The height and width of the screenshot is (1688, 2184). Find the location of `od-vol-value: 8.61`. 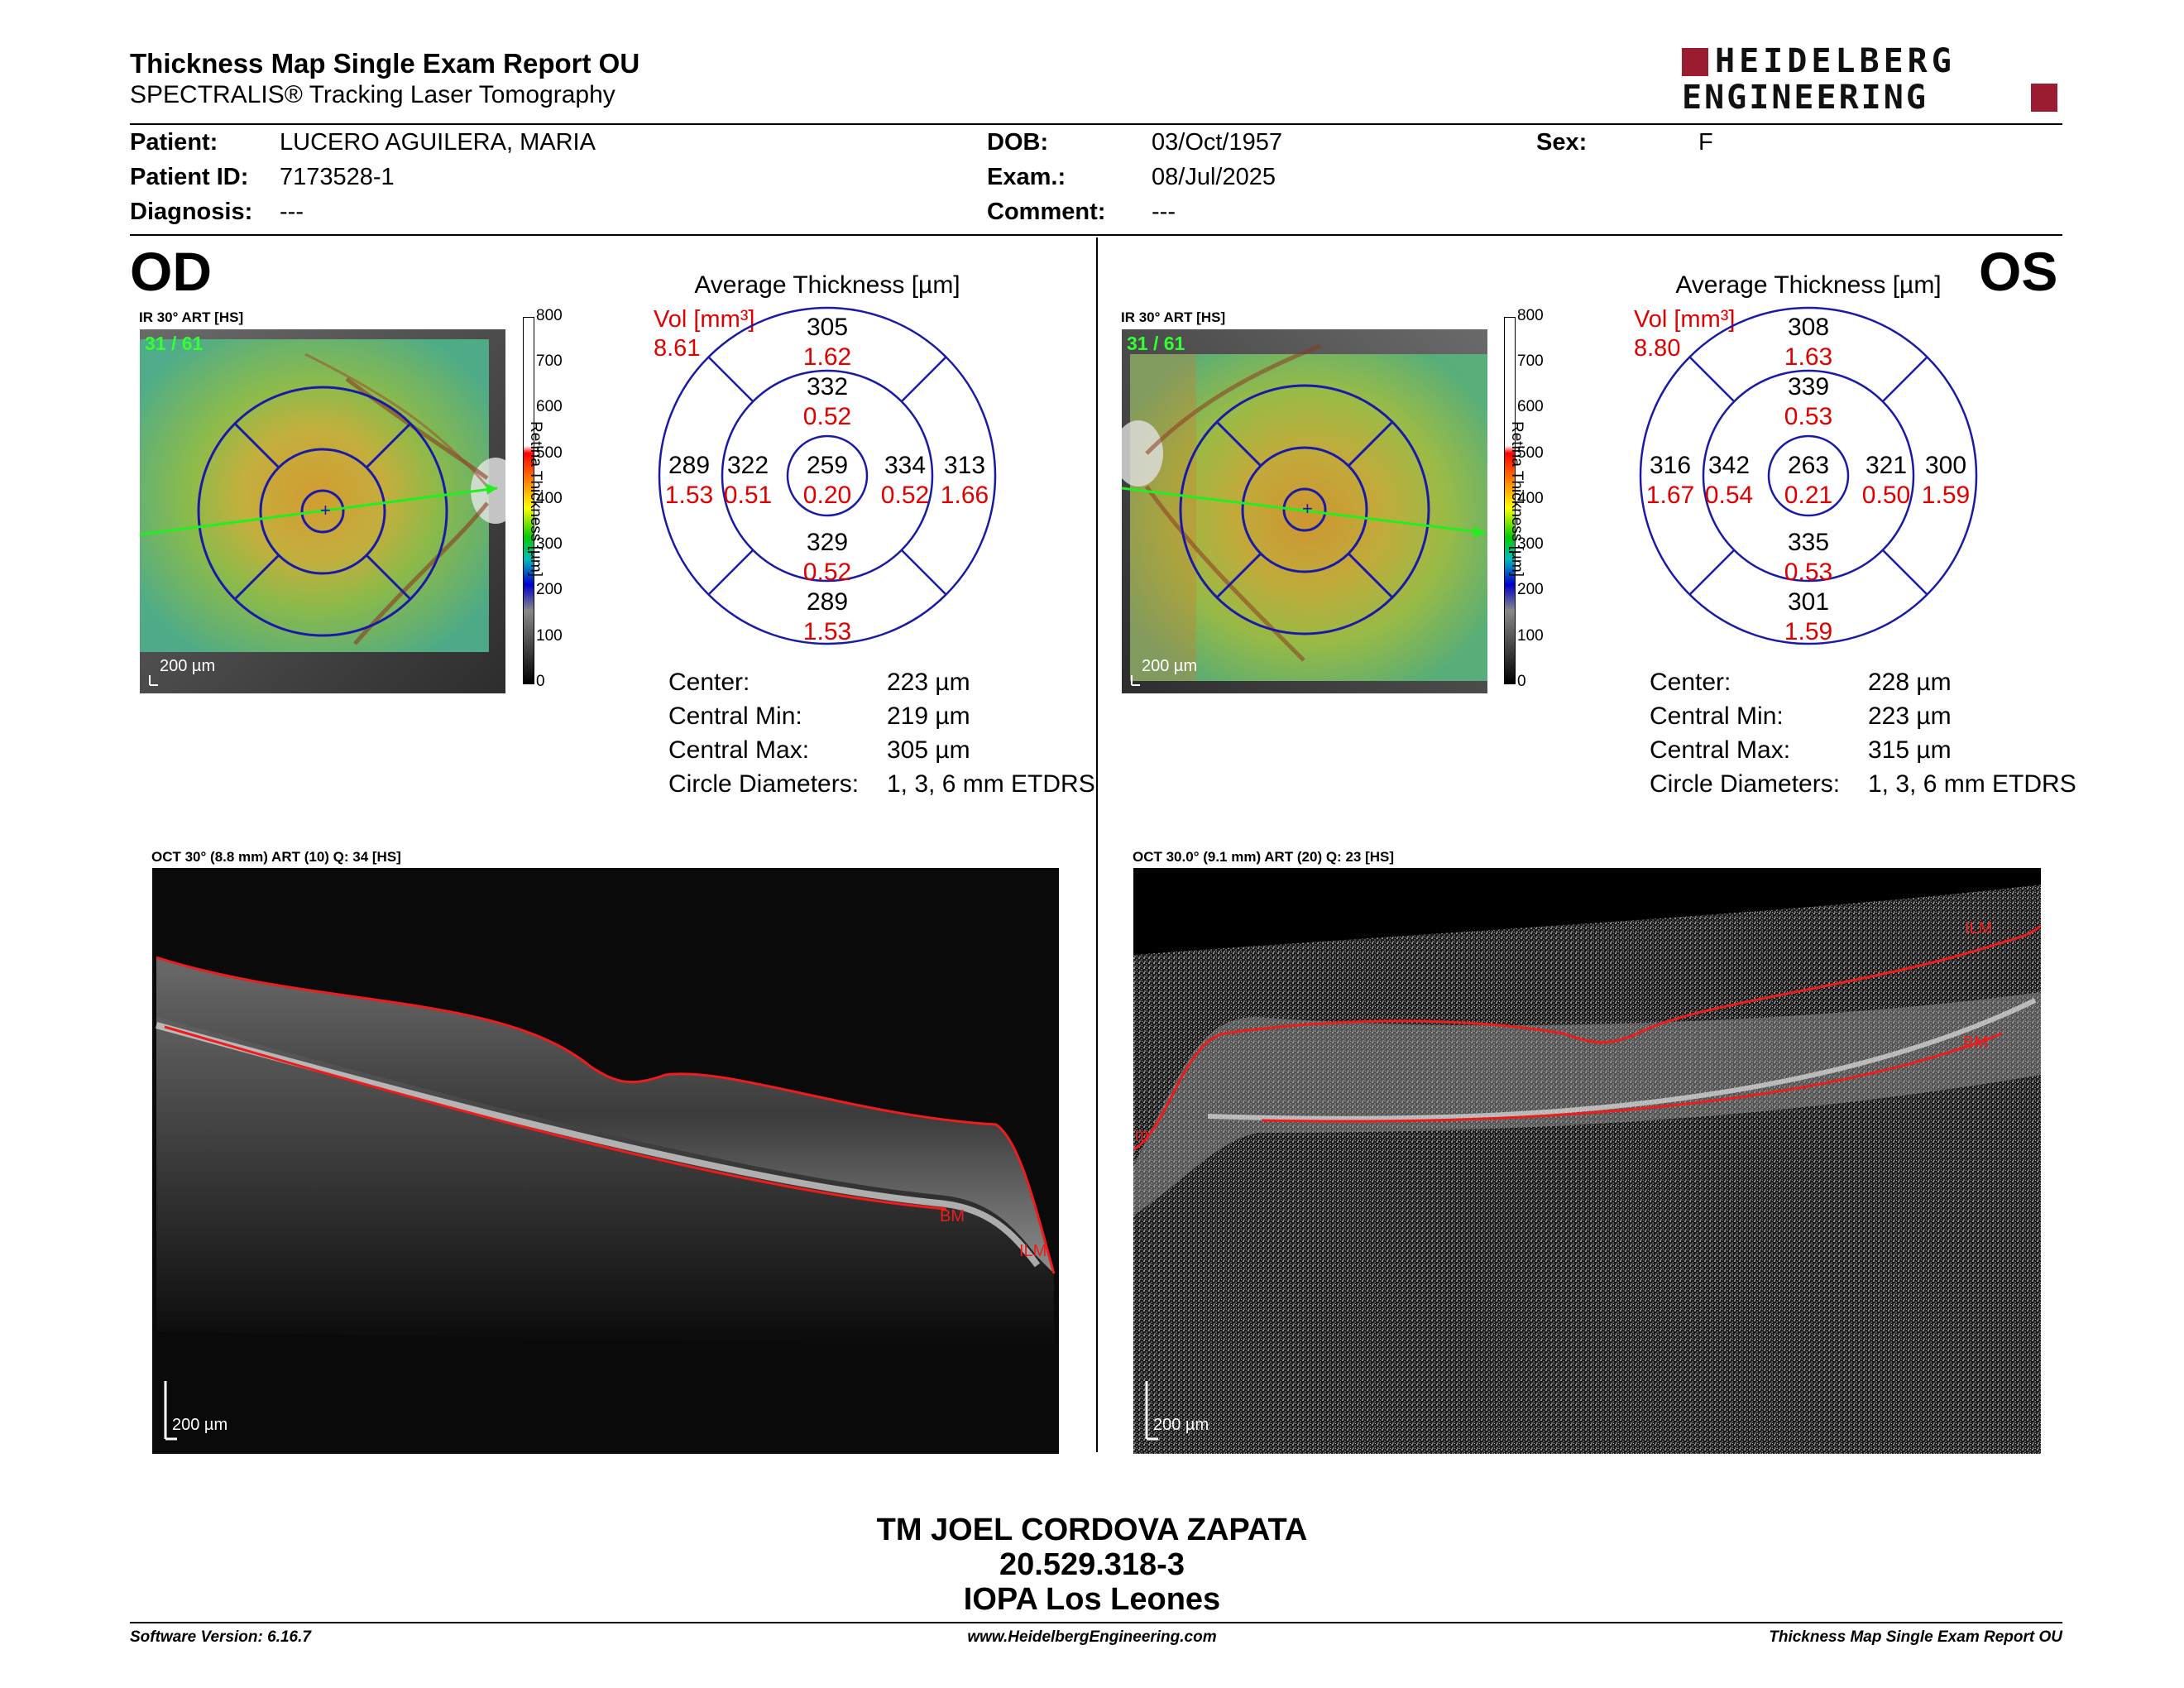

od-vol-value: 8.61 is located at coordinates (677, 348).